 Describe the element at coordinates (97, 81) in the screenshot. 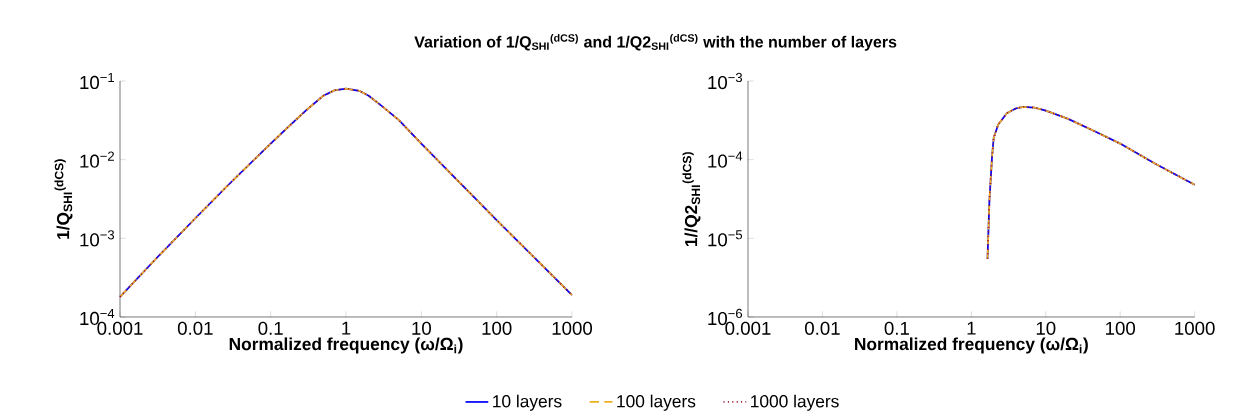

I see `y-tick-label: 10$^{−1}$` at that location.